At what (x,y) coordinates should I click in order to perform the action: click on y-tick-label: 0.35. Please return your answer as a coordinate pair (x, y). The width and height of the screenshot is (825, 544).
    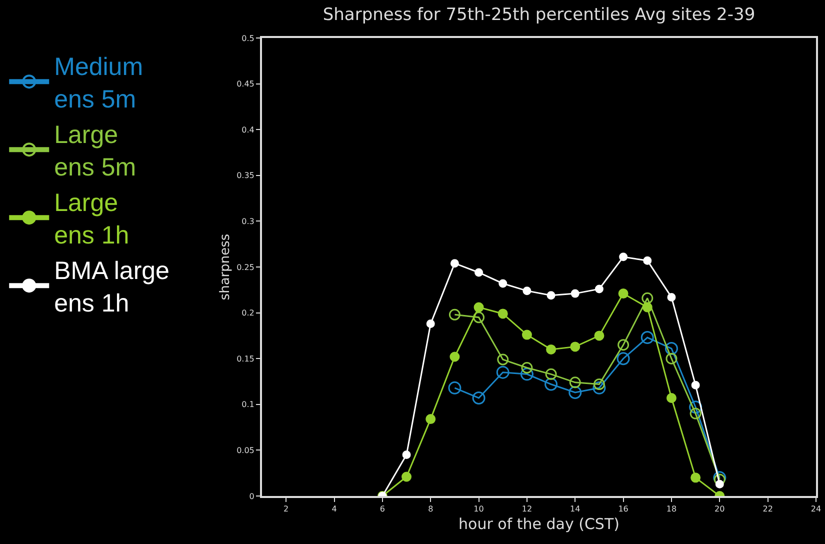
    Looking at the image, I should click on (245, 175).